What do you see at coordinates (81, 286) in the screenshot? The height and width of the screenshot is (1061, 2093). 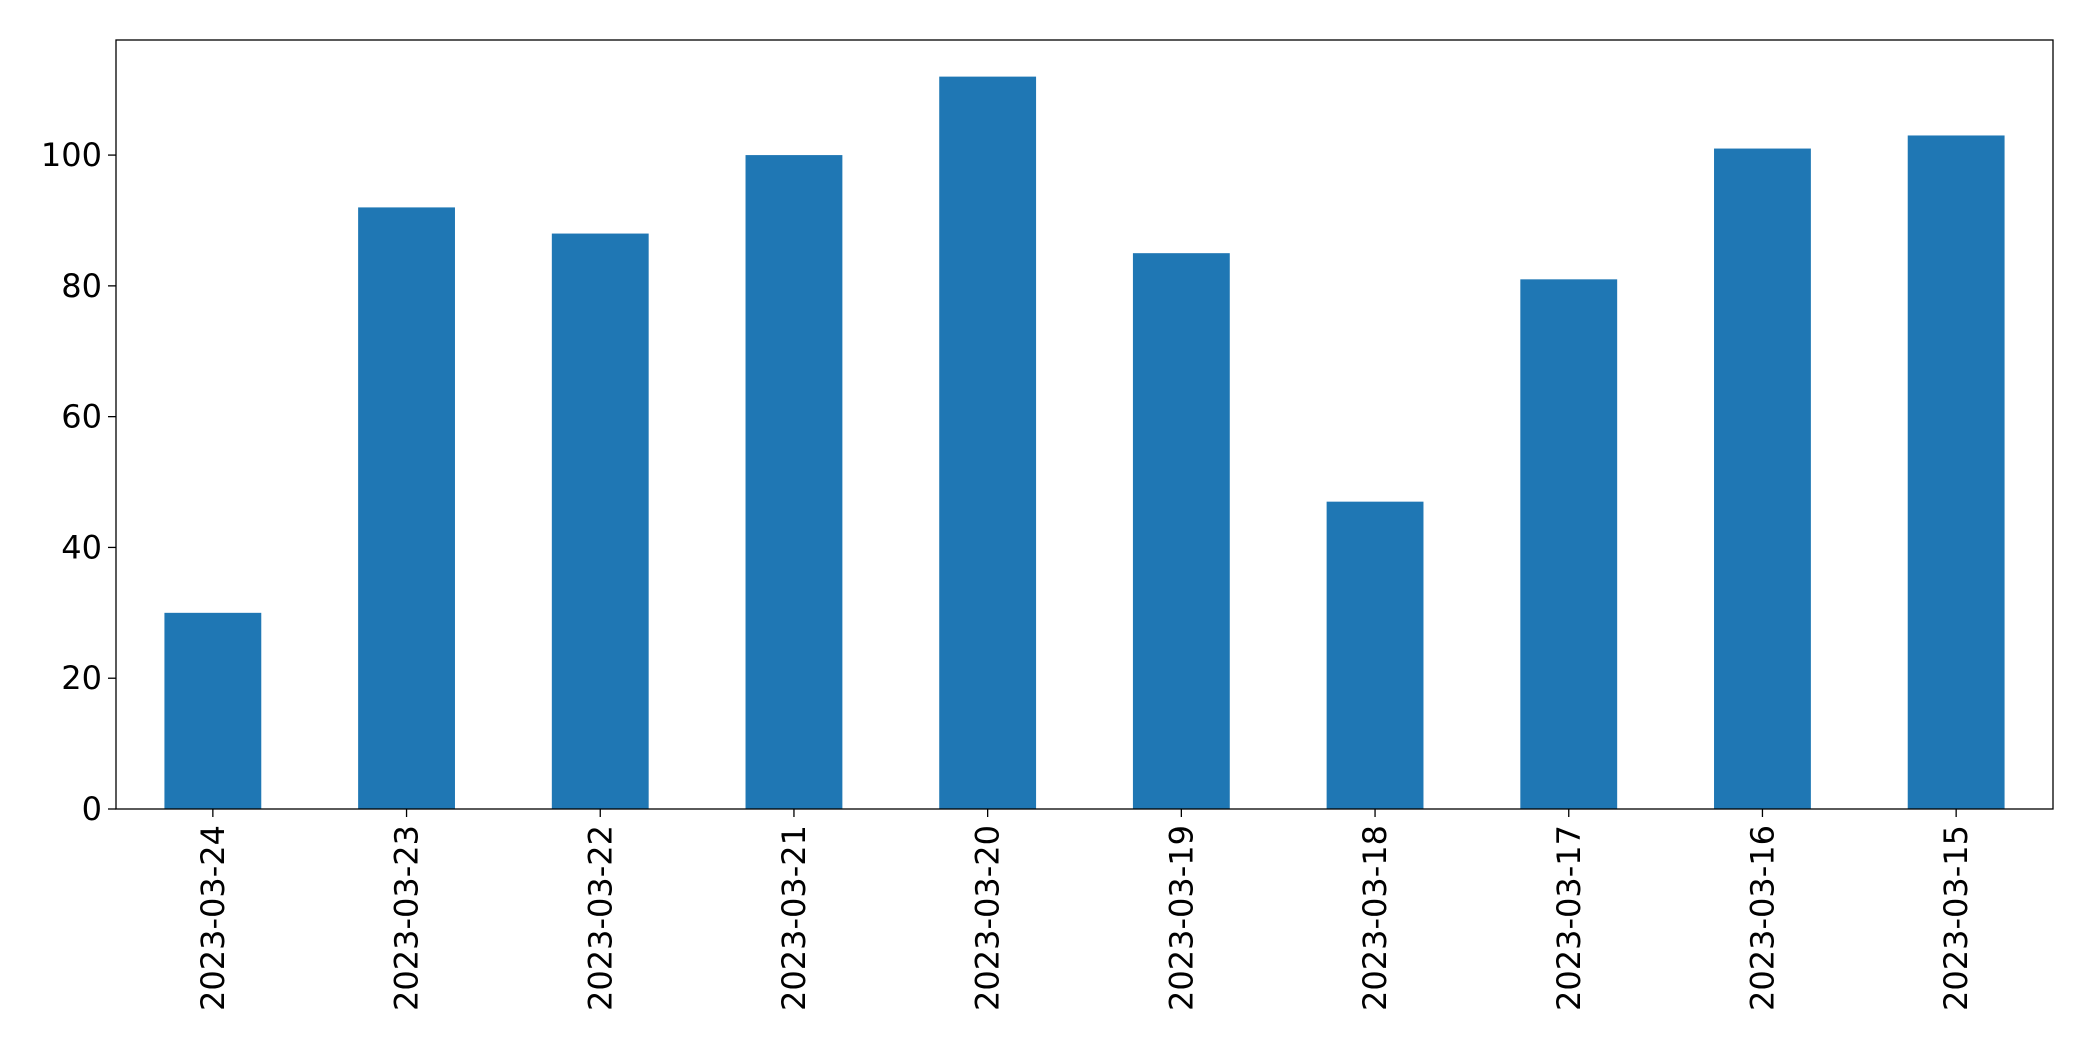 I see `y-tick-label: 80` at bounding box center [81, 286].